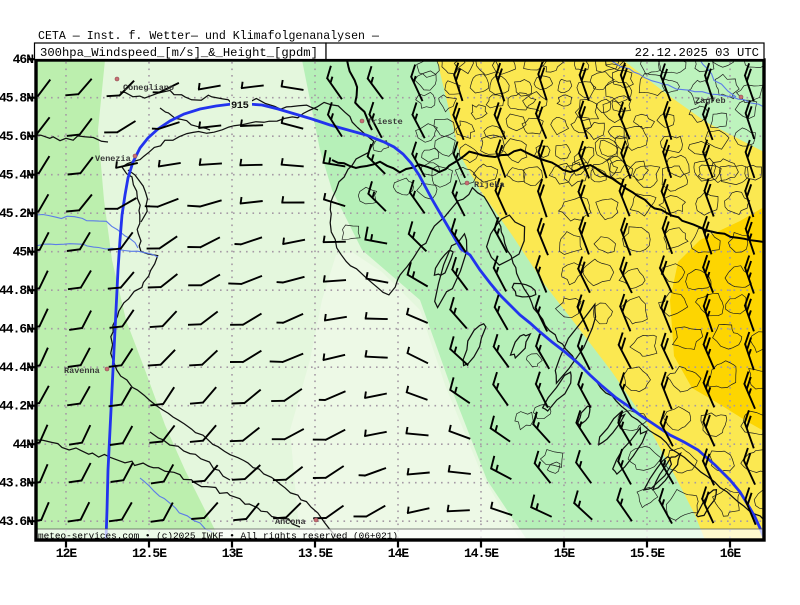  Describe the element at coordinates (290, 522) in the screenshot. I see `svg-text: Ancona` at that location.